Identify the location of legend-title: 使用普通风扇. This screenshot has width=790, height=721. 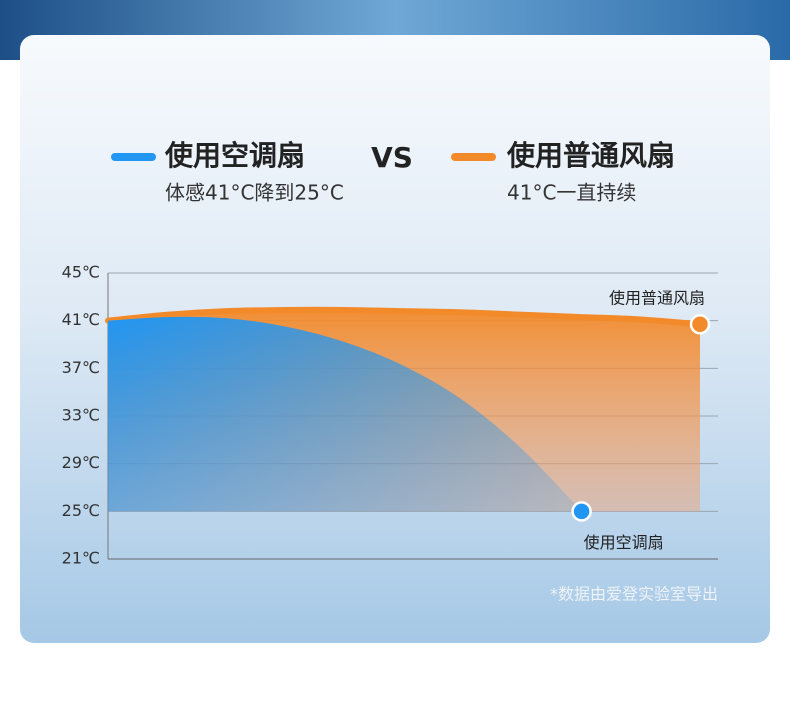
(590, 155).